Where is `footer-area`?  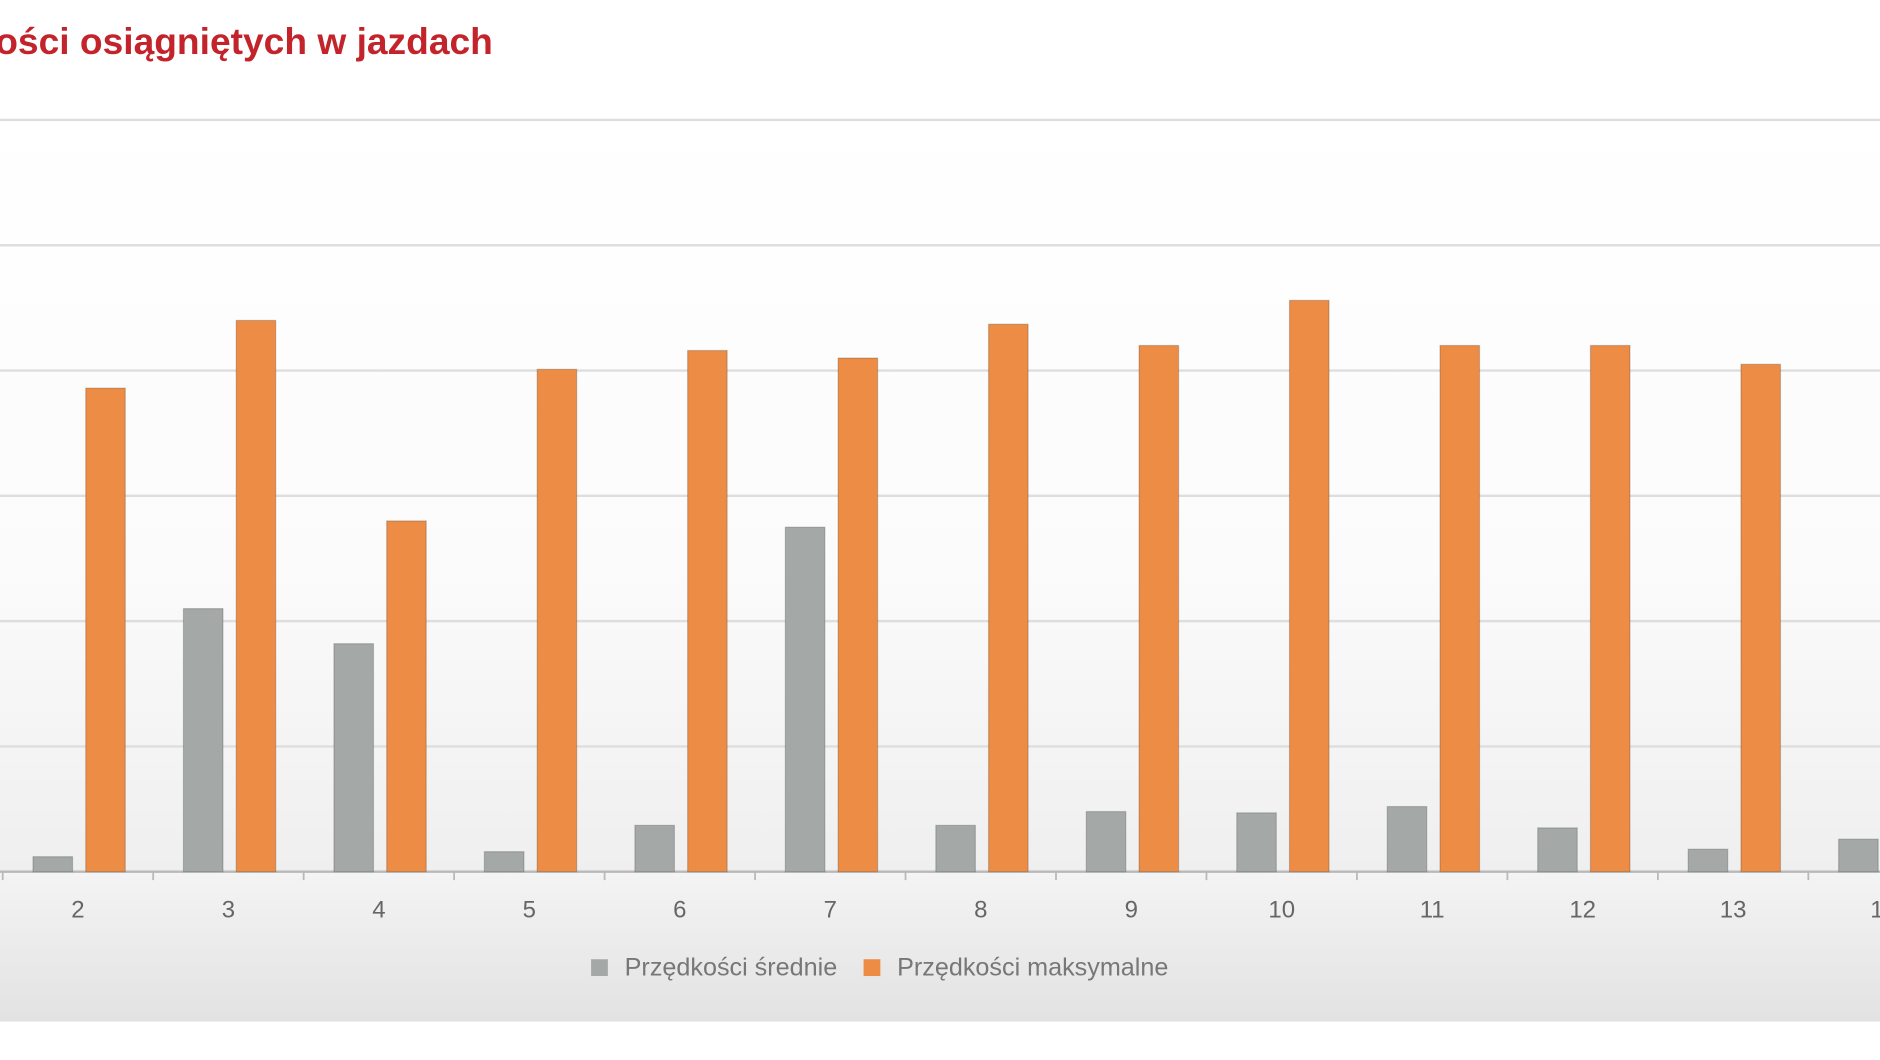 footer-area is located at coordinates (940, 946).